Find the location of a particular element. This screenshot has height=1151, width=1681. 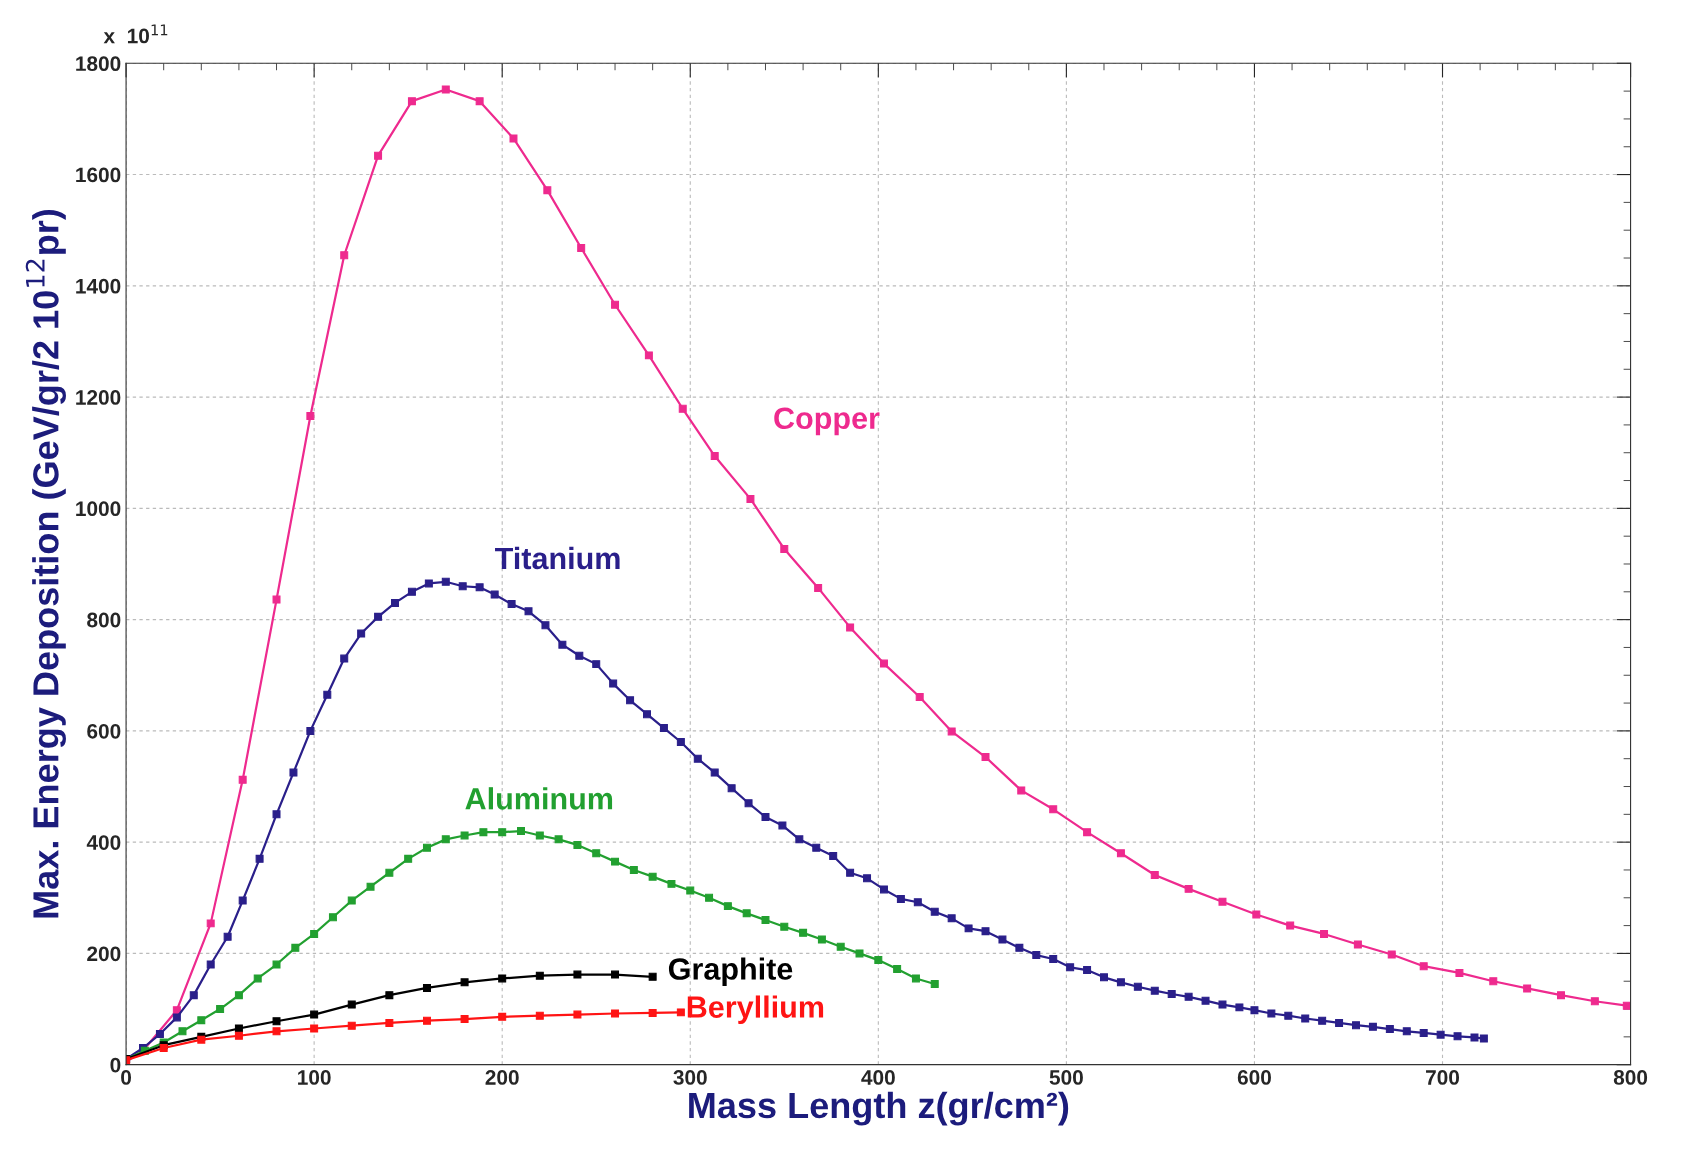

y-tick-label: 1000 is located at coordinates (98, 509).